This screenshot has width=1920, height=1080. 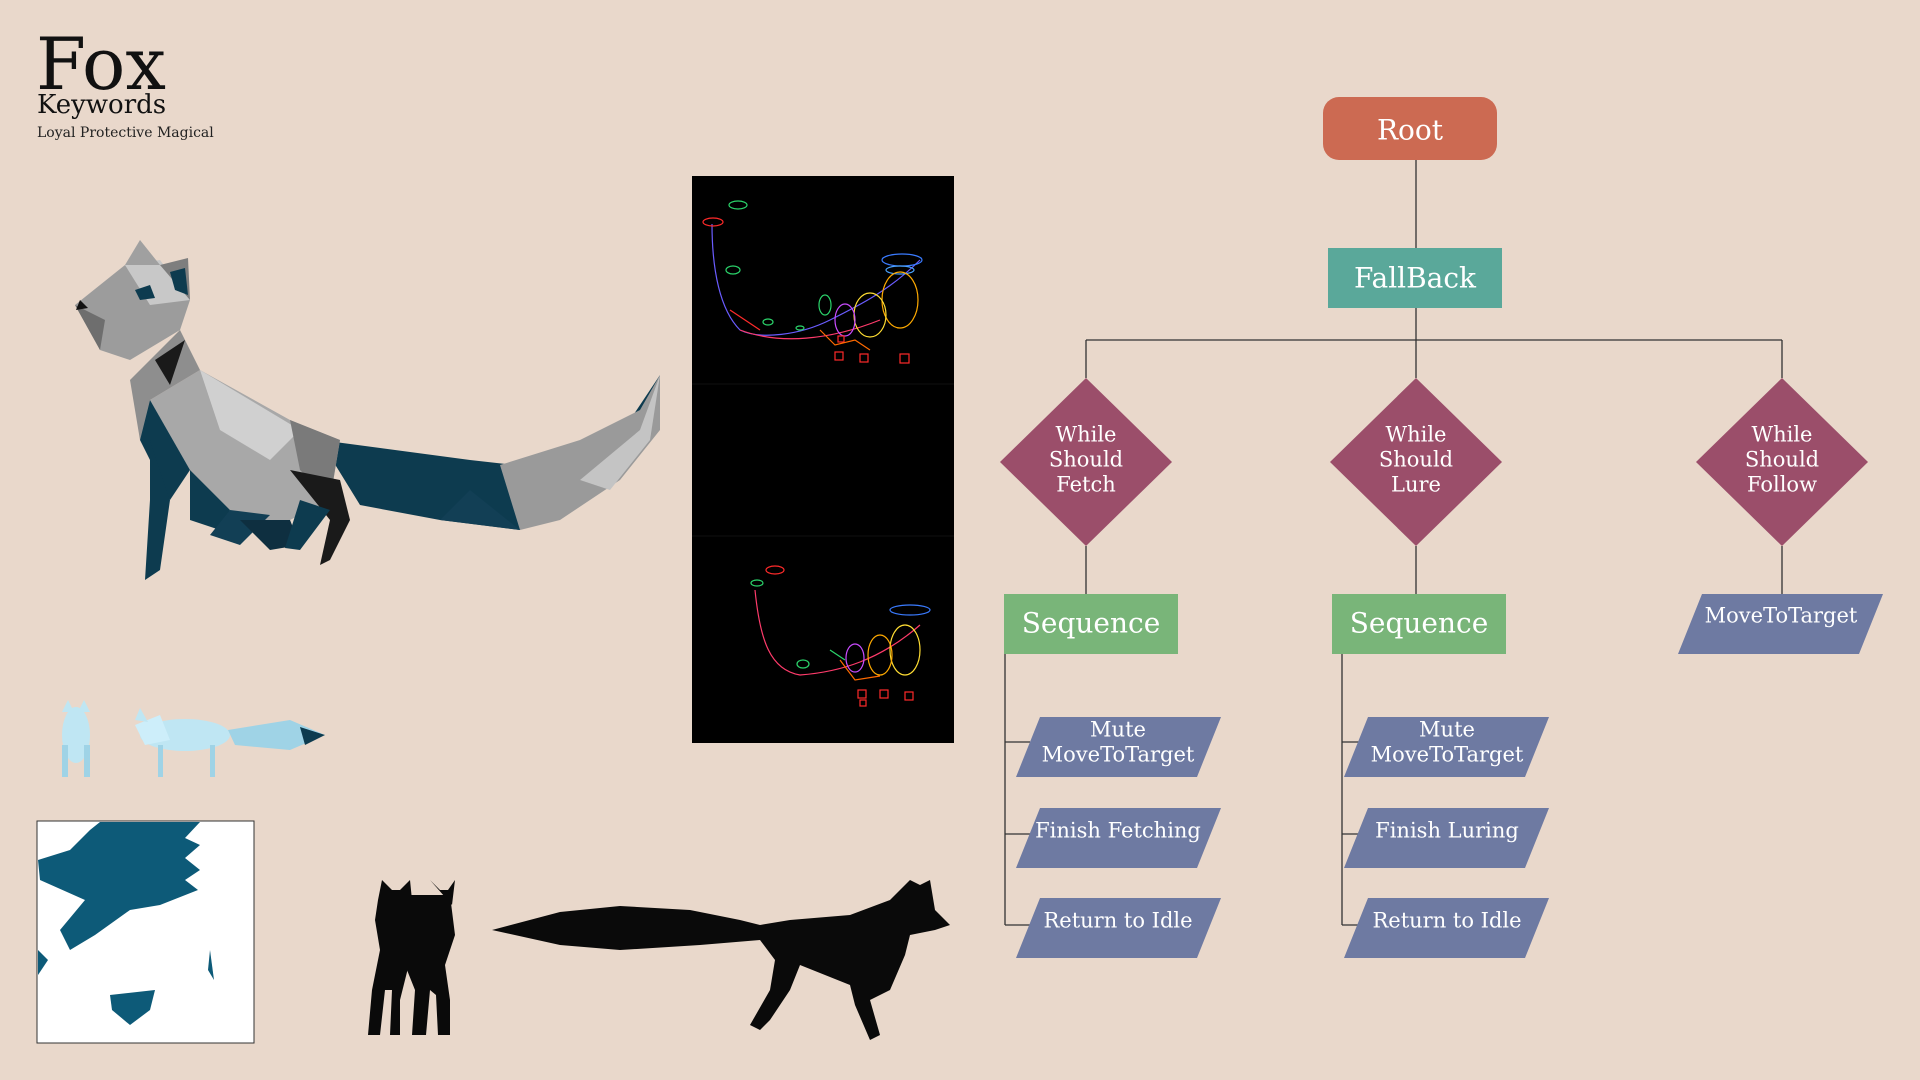 I want to click on condition-fetch-line-1: While, so click(x=1086, y=435).